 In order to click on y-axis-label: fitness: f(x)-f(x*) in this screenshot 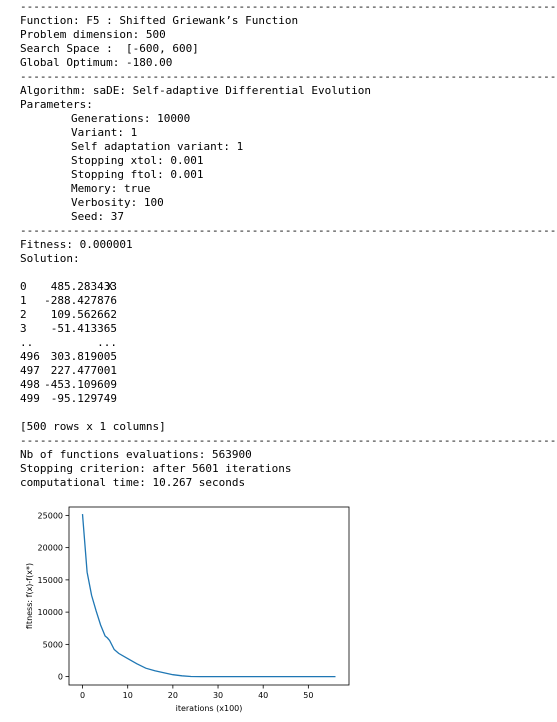, I will do `click(29, 596)`.